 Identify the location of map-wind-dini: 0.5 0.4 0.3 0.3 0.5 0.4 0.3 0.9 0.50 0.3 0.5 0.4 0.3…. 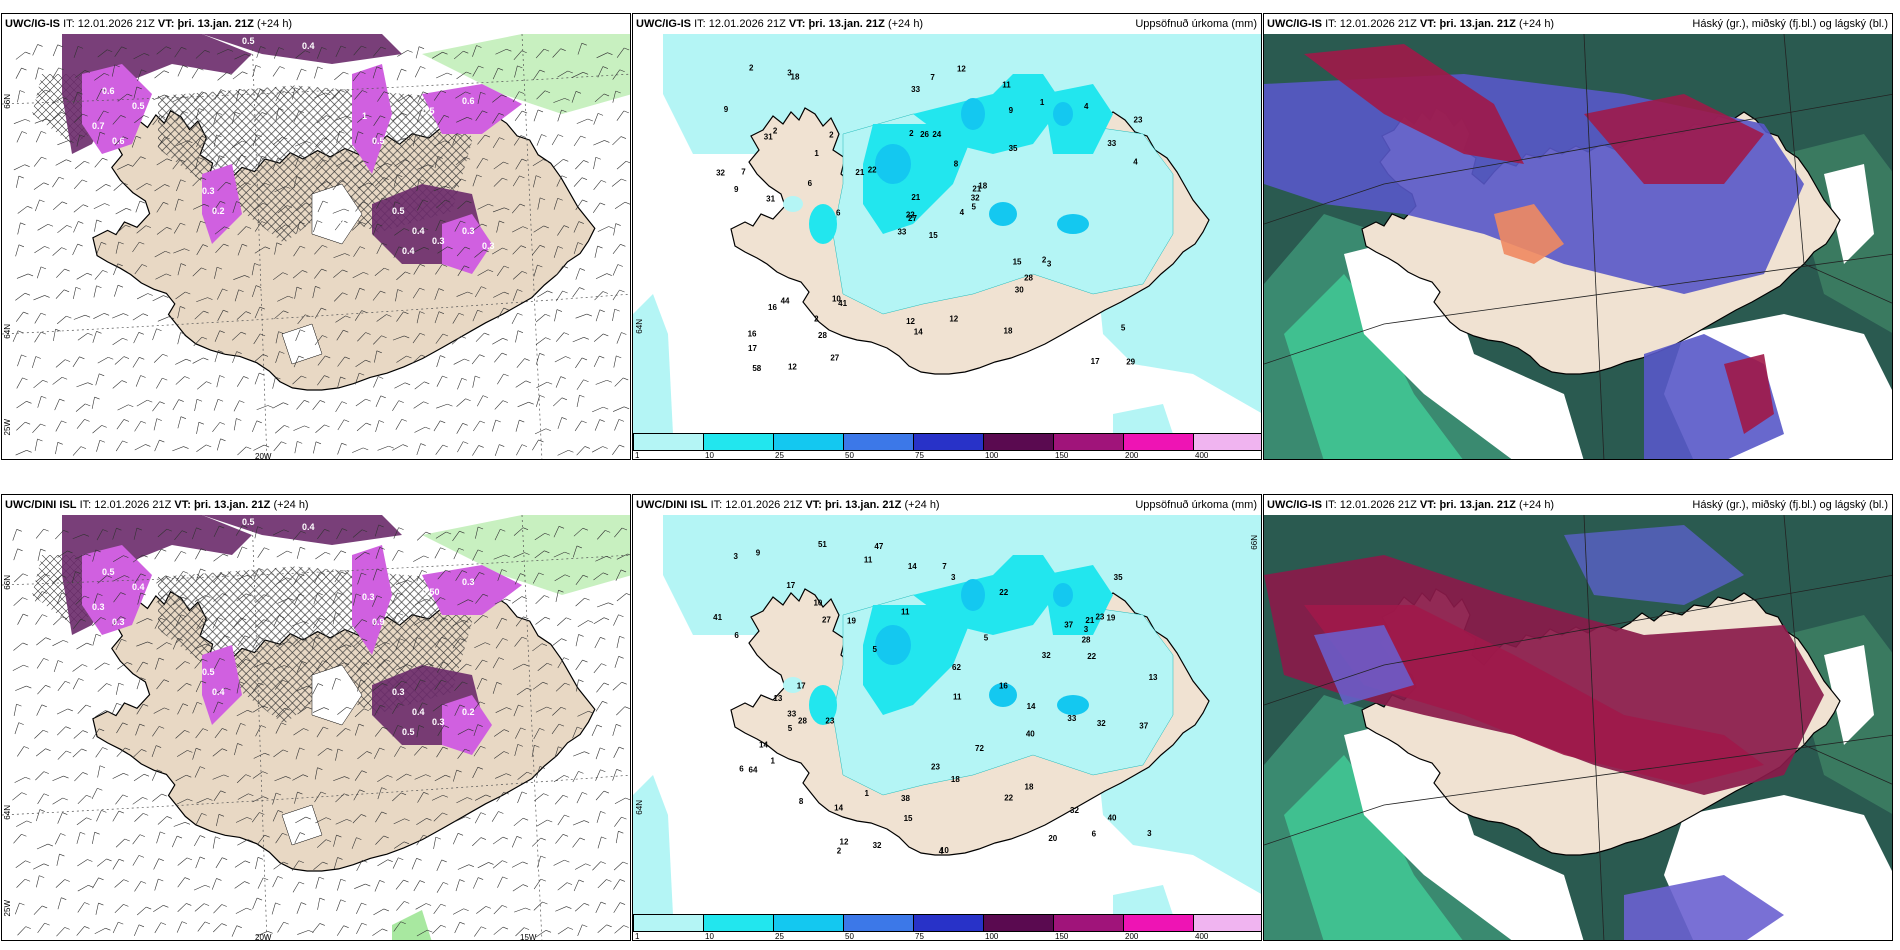
(316, 727).